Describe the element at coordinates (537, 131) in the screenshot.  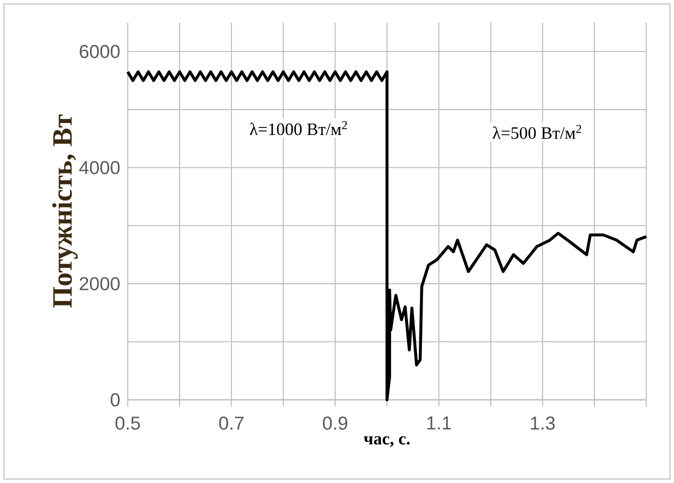
I see `annotation: λ=500 Вт/м$^{2}$` at that location.